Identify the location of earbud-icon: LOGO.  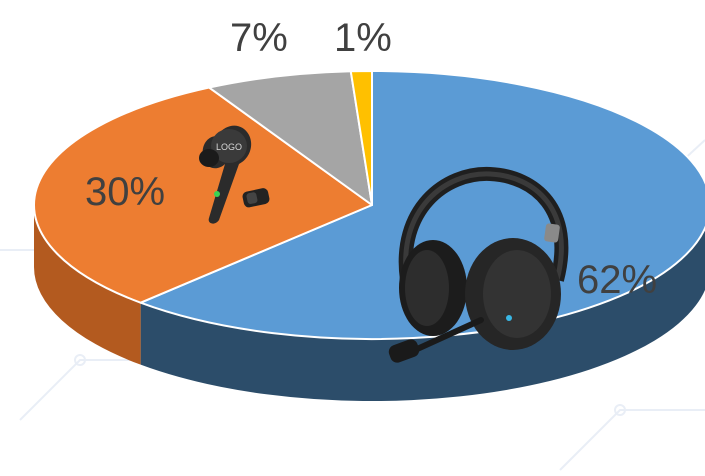
(234, 174).